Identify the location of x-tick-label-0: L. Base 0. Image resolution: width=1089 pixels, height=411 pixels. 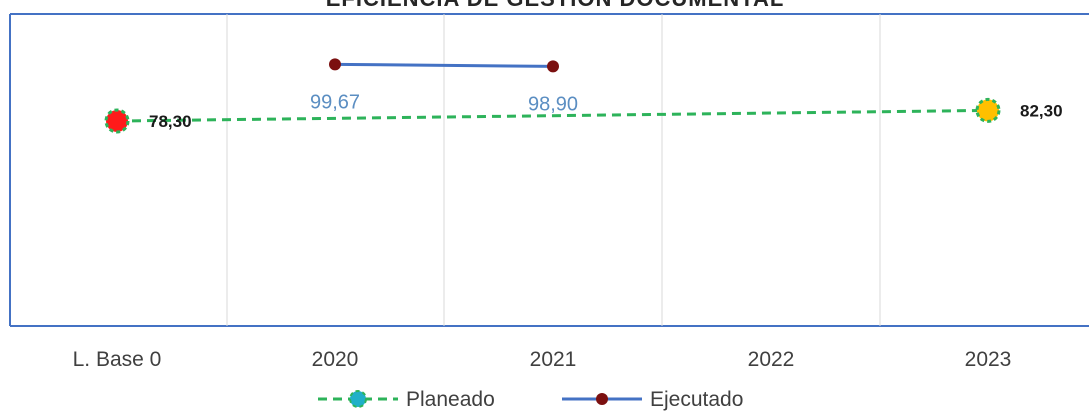
(117, 359).